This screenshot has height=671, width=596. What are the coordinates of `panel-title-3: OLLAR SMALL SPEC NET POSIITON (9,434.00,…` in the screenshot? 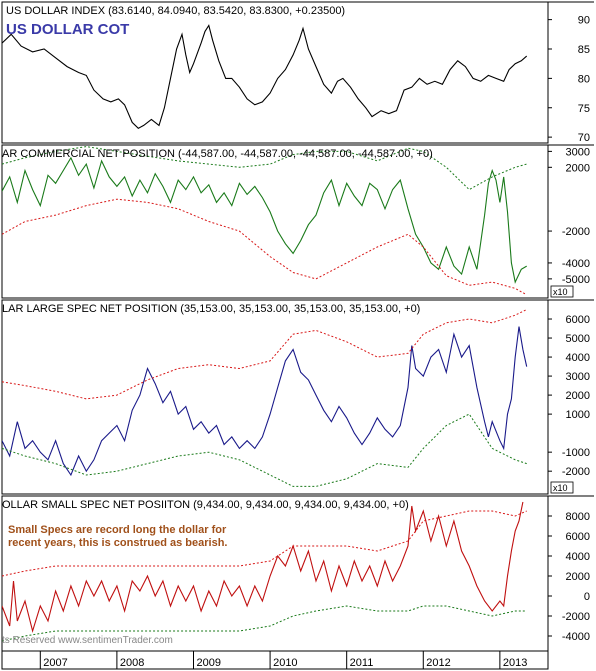 It's located at (205, 505).